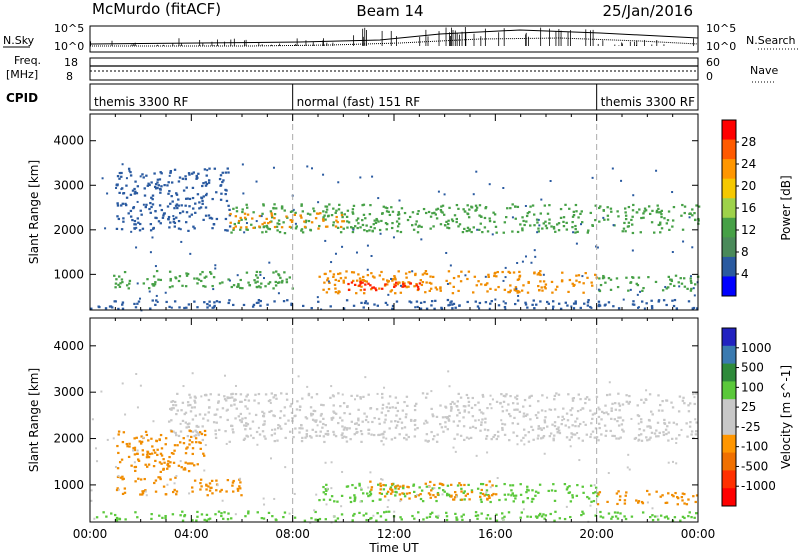 Image resolution: width=800 pixels, height=554 pixels. I want to click on colorbar-tick-label: -25, so click(751, 427).